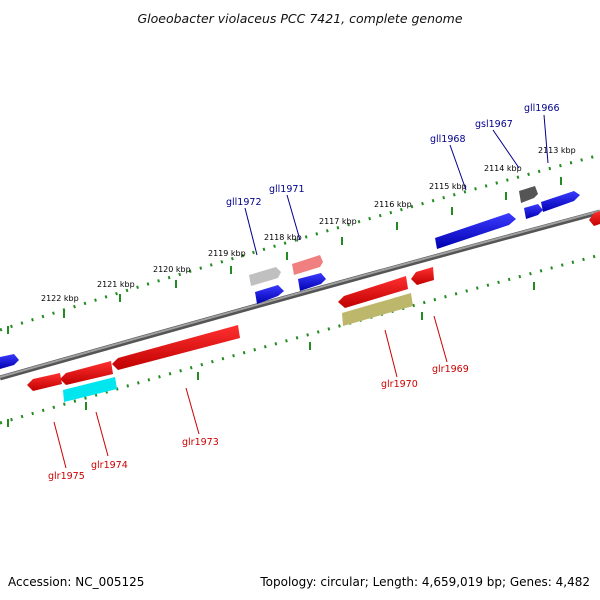 The height and width of the screenshot is (600, 600). I want to click on scale-label: 2120 kbp, so click(172, 269).